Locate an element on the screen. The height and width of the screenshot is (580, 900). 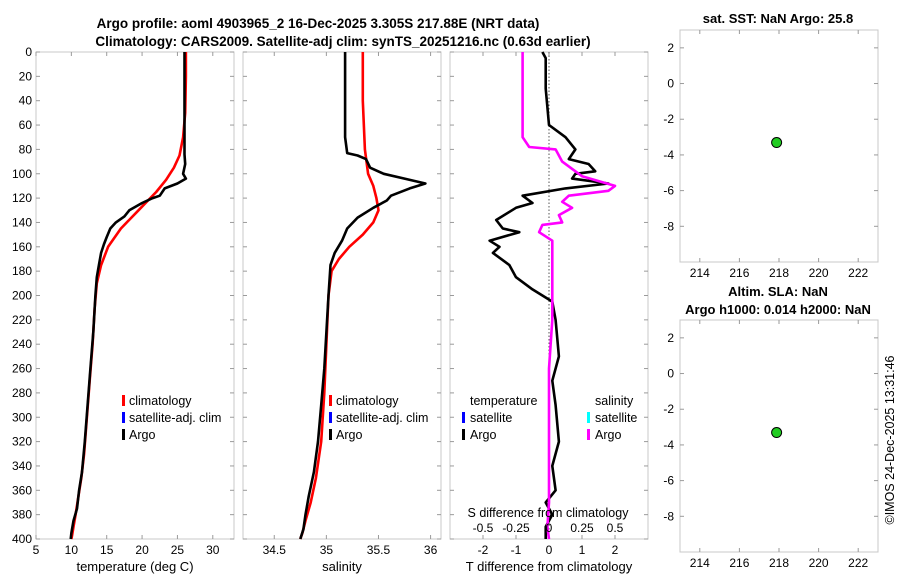
legend-temperature-satellite: satellite is located at coordinates (491, 418).